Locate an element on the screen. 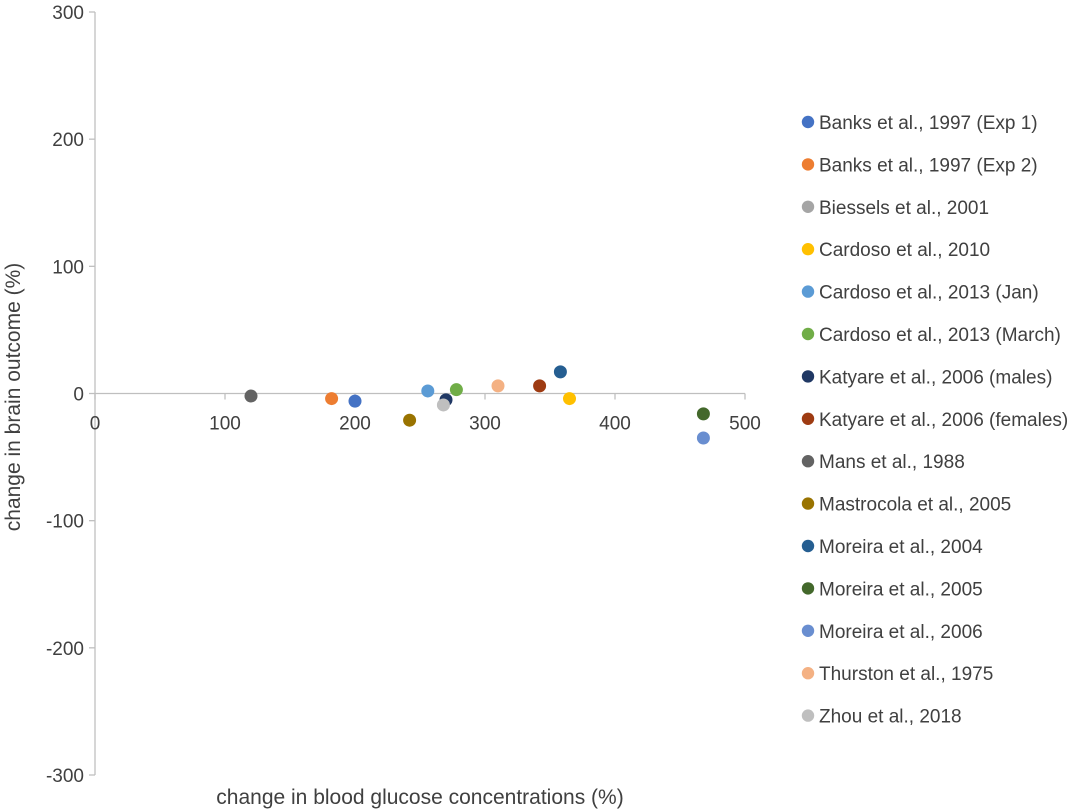 This screenshot has height=811, width=1084. legend-item: Katyare et al., 2006 (females) is located at coordinates (934, 420).